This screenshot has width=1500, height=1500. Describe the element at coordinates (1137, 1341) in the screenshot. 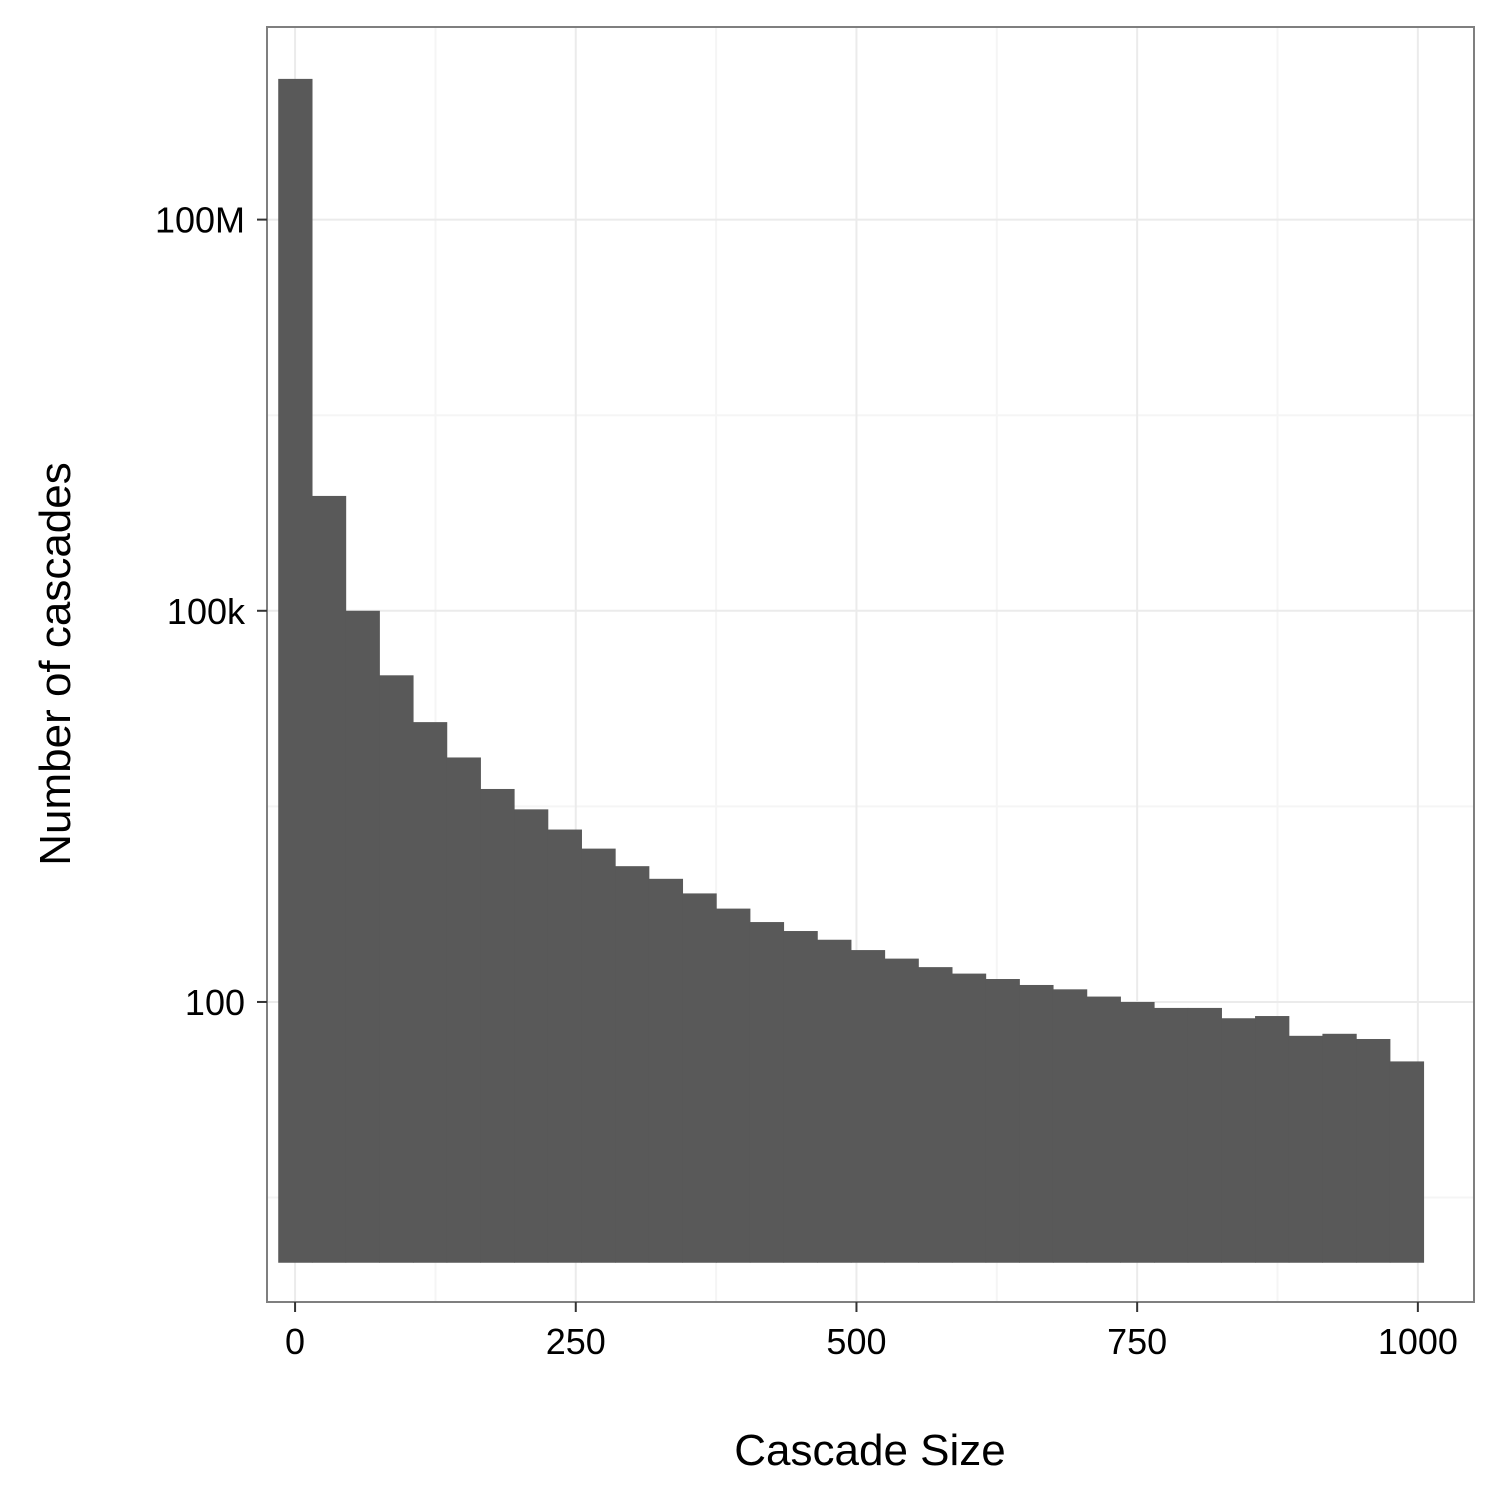

I see `x-tick-label: 750` at that location.